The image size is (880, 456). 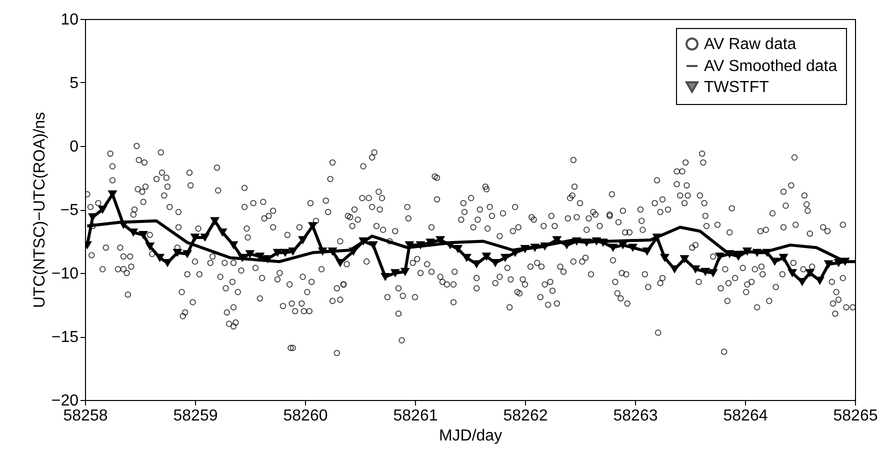 What do you see at coordinates (470, 436) in the screenshot?
I see `x-axis-title: MJD/day` at bounding box center [470, 436].